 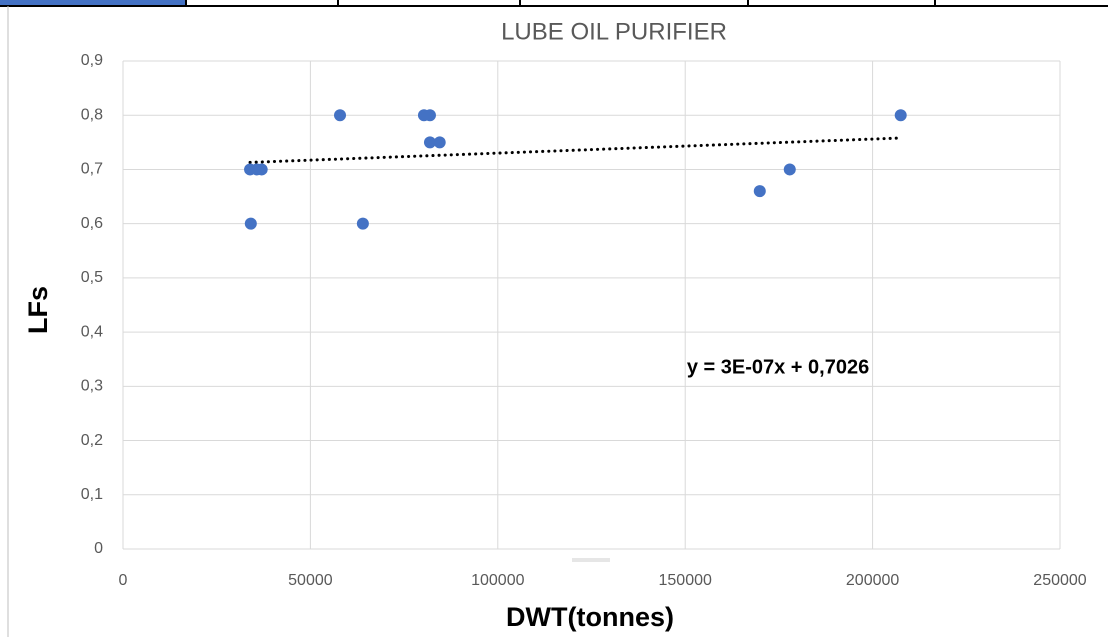 What do you see at coordinates (575, 150) in the screenshot?
I see `trendline` at bounding box center [575, 150].